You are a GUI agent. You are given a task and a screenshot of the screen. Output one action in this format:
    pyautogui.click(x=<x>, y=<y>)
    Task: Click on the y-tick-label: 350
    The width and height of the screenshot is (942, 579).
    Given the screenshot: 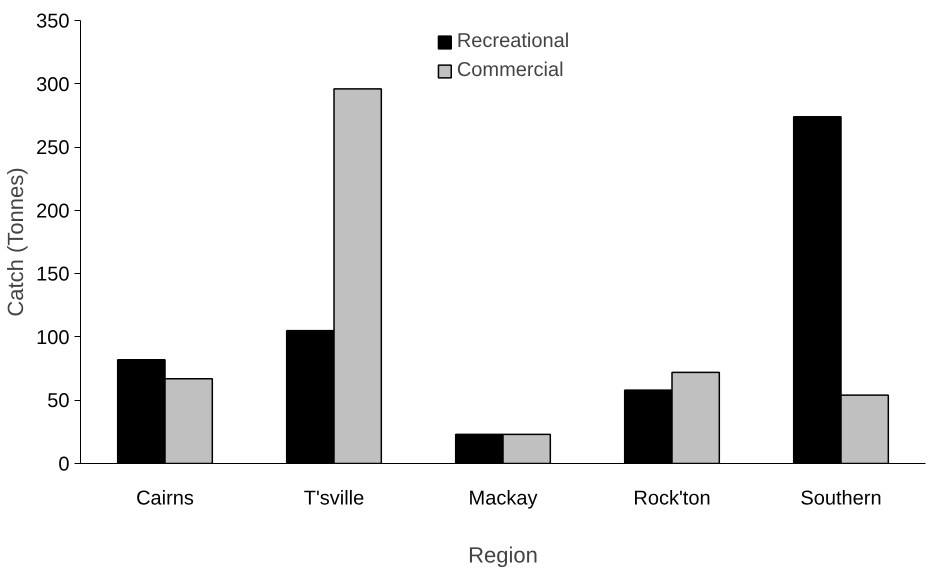 What is the action you would take?
    pyautogui.click(x=53, y=21)
    